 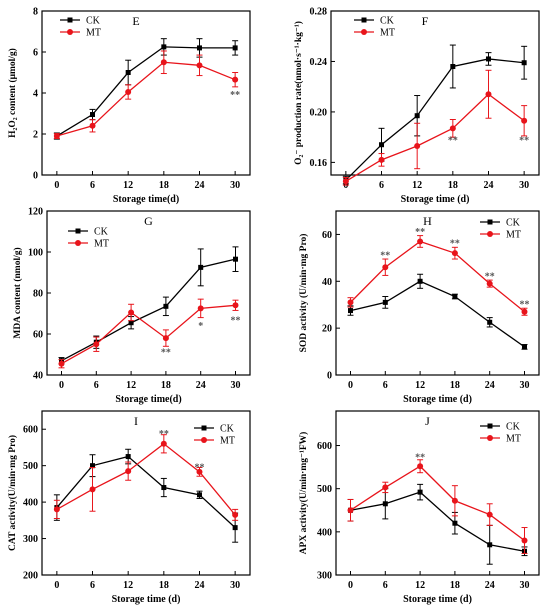 I want to click on y-tick-label: 200, so click(x=30, y=576).